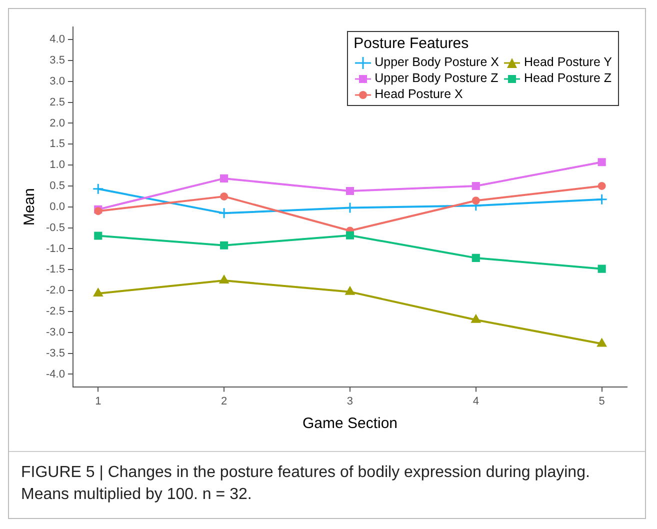 The height and width of the screenshot is (529, 657). Describe the element at coordinates (436, 62) in the screenshot. I see `legend-label: Upper Body Posture X` at that location.